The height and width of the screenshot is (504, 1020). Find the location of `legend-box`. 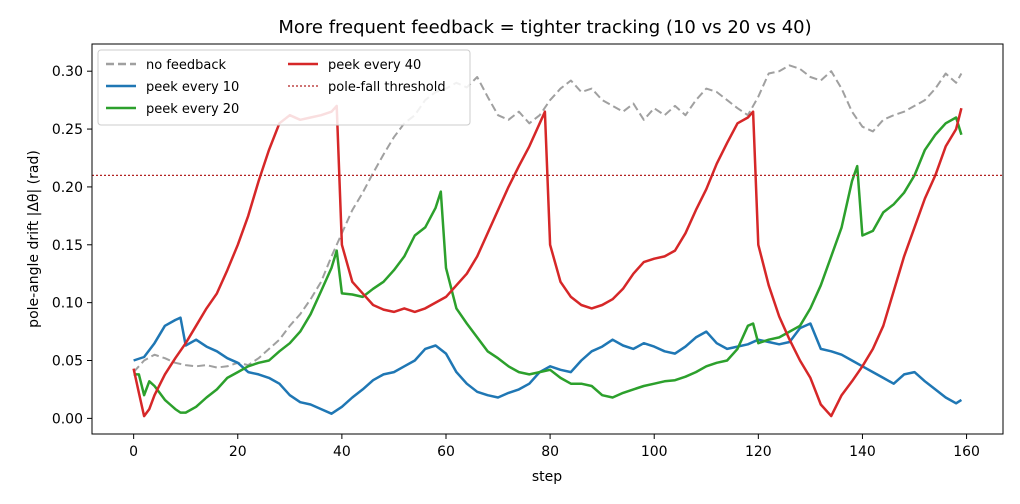

legend-box is located at coordinates (284, 87).